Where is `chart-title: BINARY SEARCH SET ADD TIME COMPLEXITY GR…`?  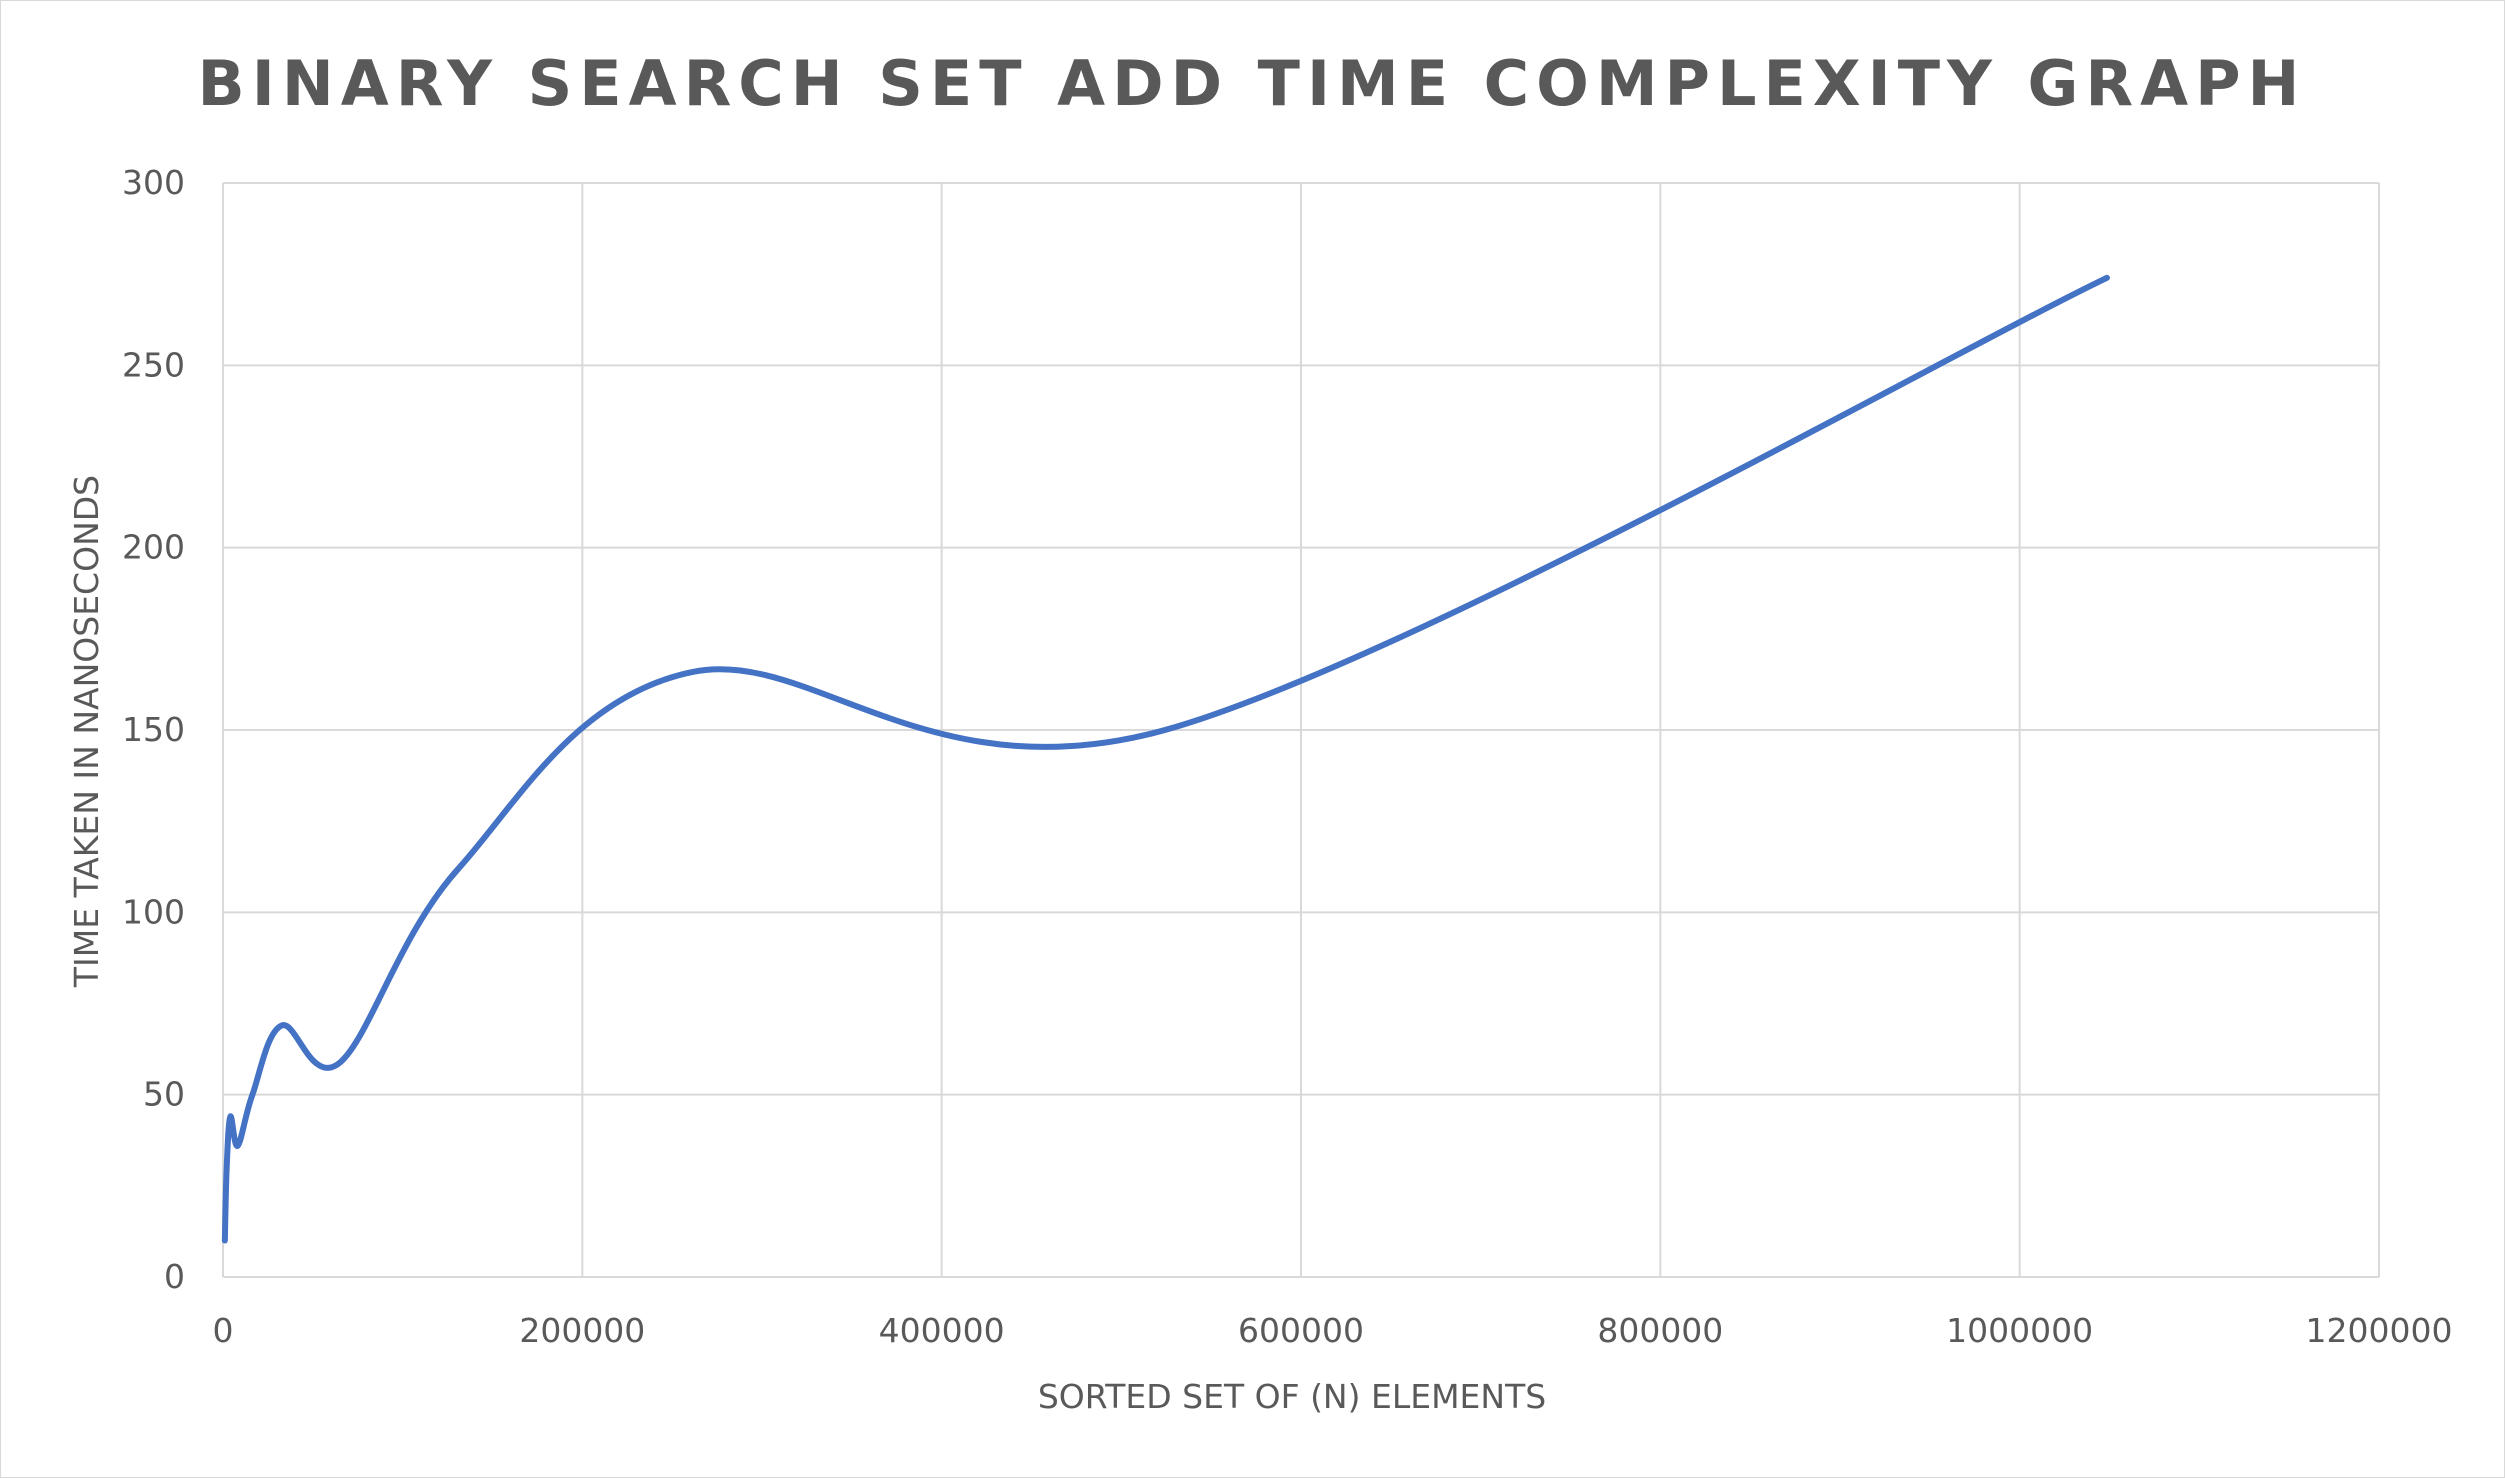 chart-title: BINARY SEARCH SET ADD TIME COMPLEXITY GR… is located at coordinates (1252, 83).